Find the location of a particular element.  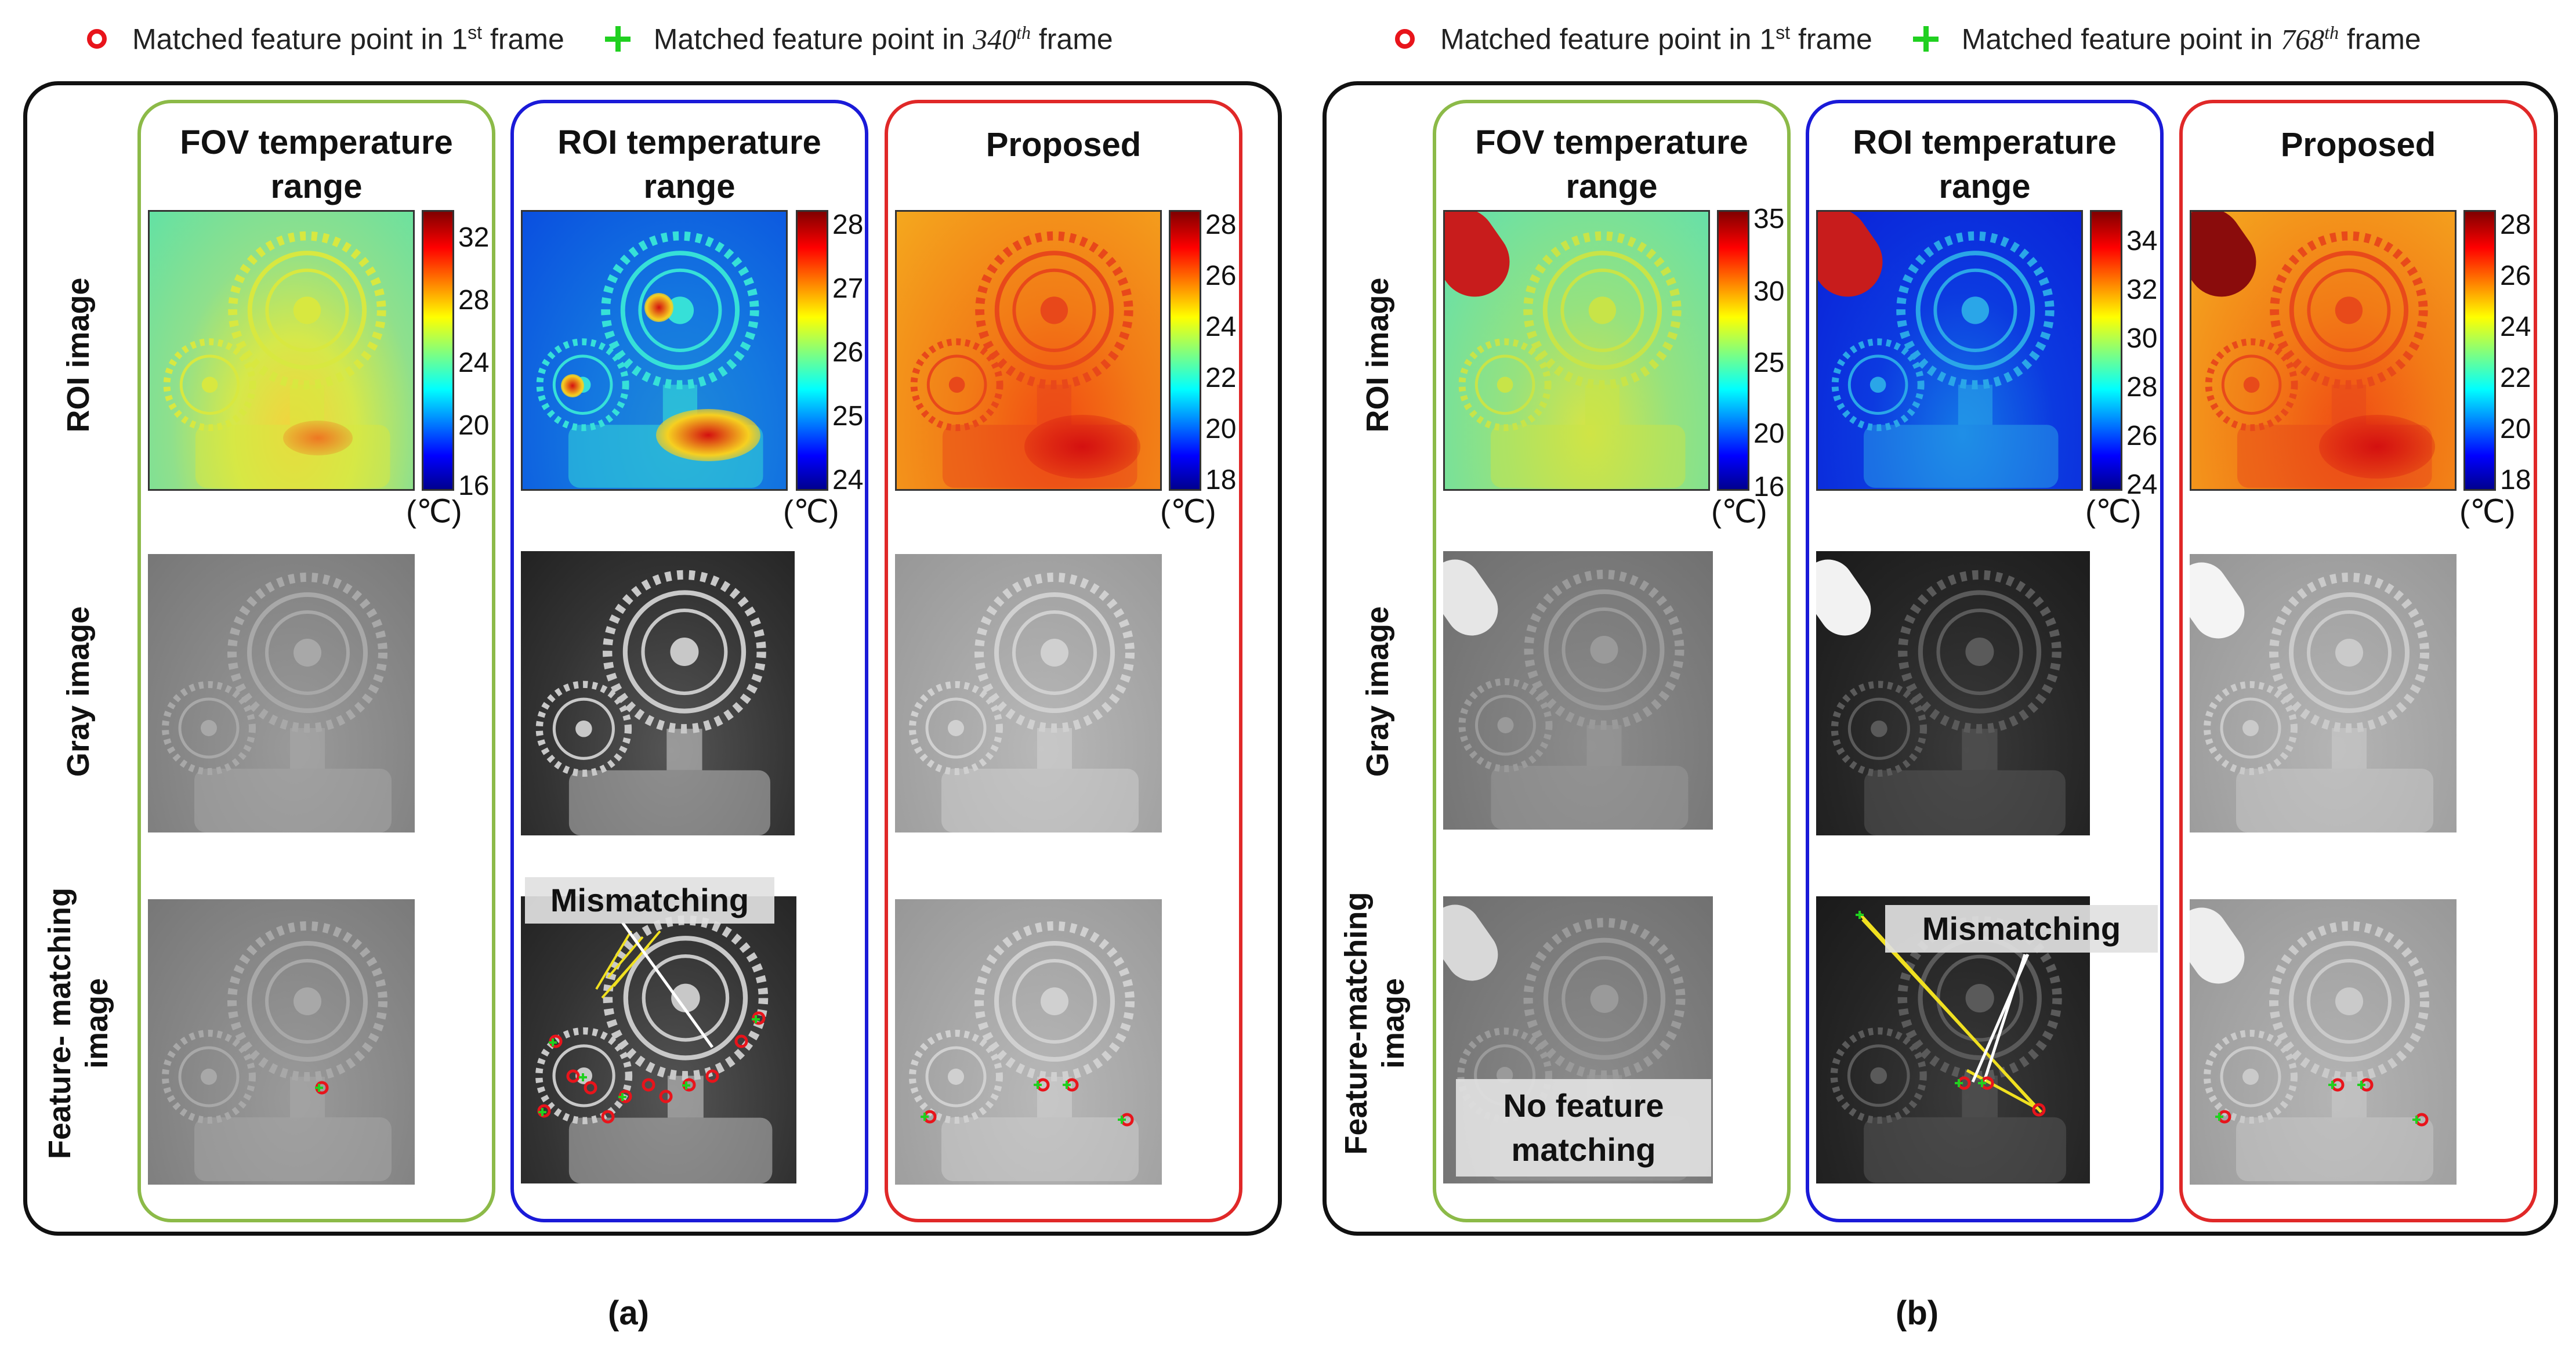

row-label-roi-b: ROI image is located at coordinates (1377, 355).